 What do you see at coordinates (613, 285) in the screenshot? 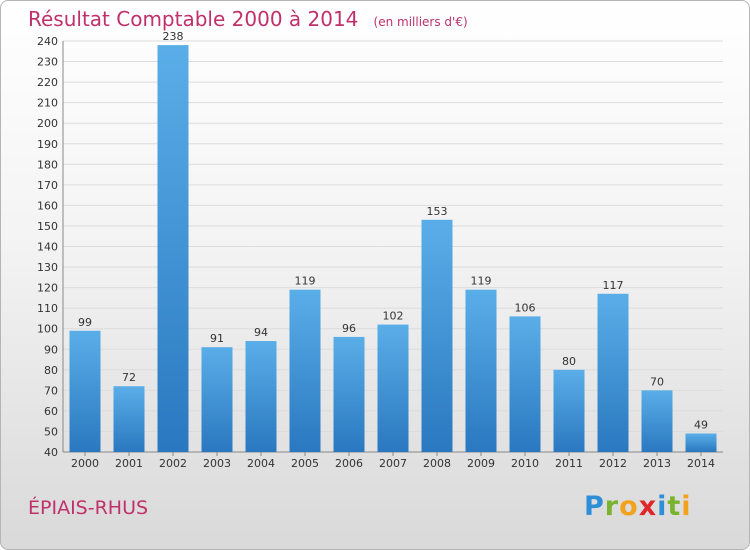
I see `data-label-2012: 117` at bounding box center [613, 285].